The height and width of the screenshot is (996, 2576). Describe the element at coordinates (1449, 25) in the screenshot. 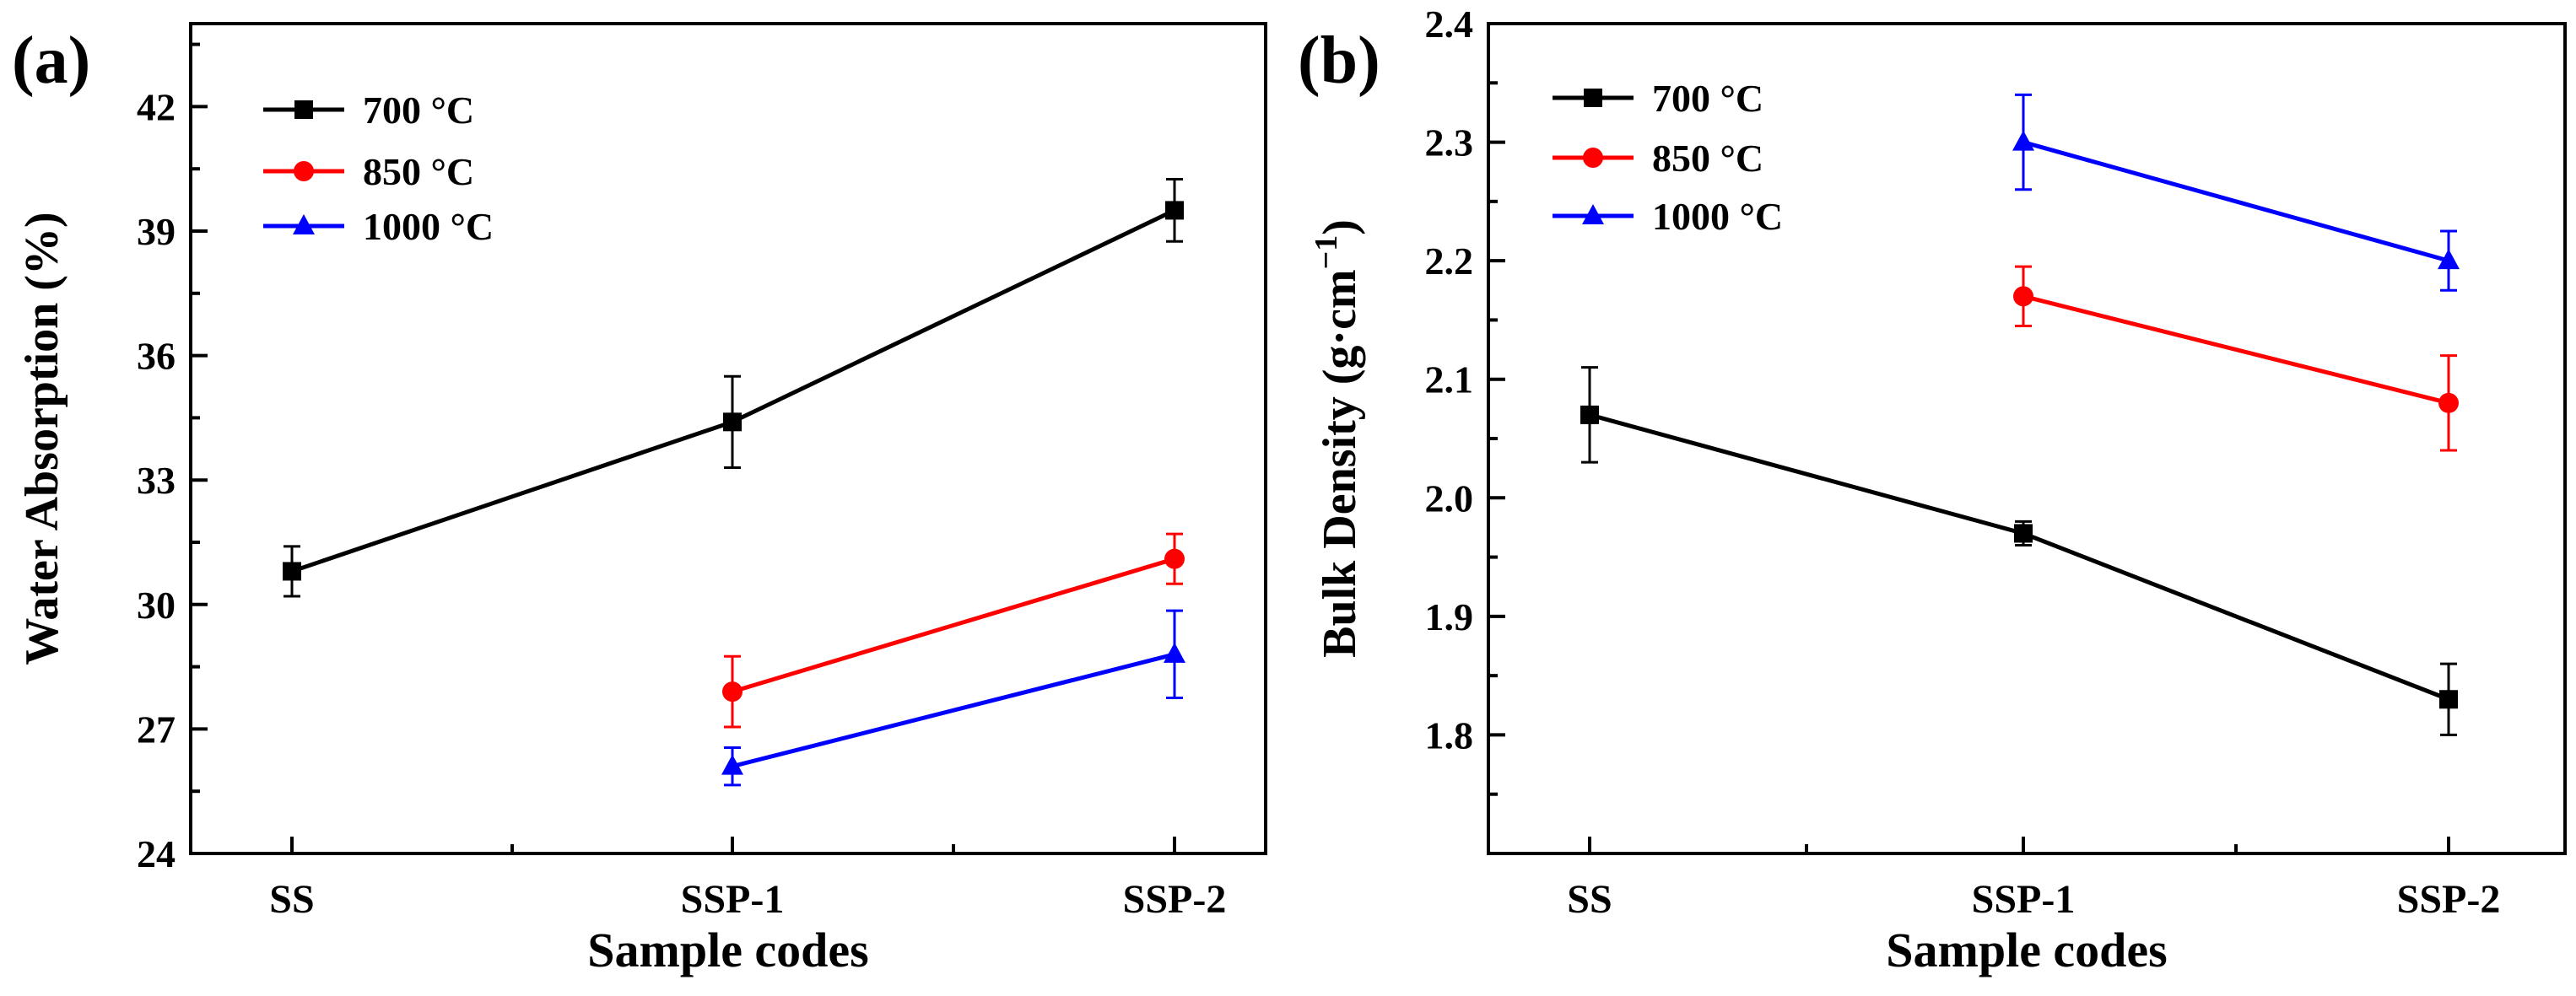

I see `y-tick-label: 2.4` at that location.